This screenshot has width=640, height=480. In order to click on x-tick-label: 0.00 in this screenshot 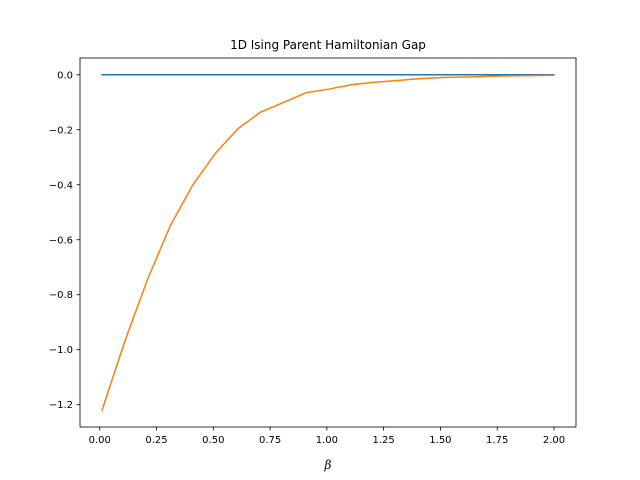, I will do `click(100, 440)`.